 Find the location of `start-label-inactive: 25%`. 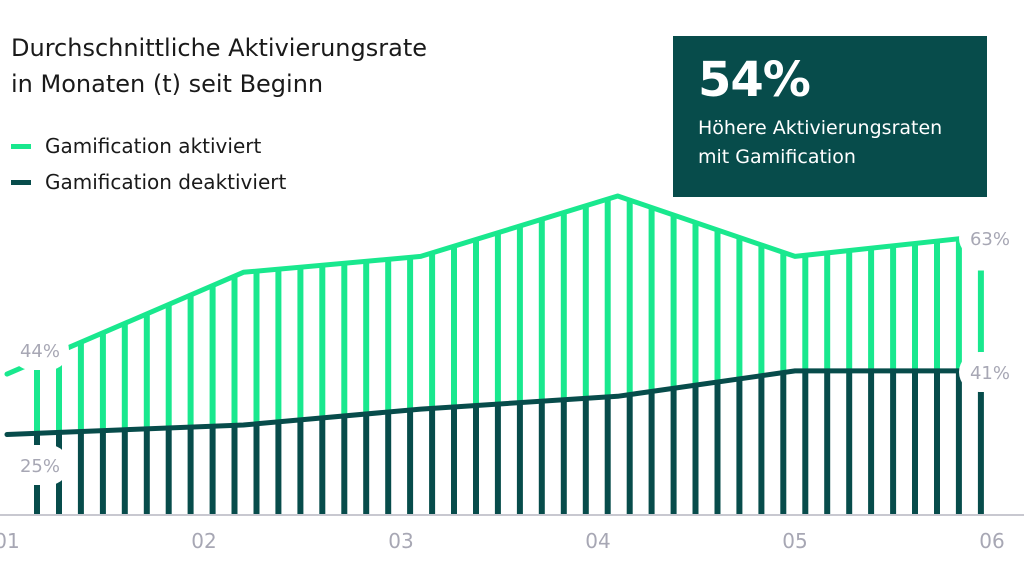

start-label-inactive: 25% is located at coordinates (40, 466).